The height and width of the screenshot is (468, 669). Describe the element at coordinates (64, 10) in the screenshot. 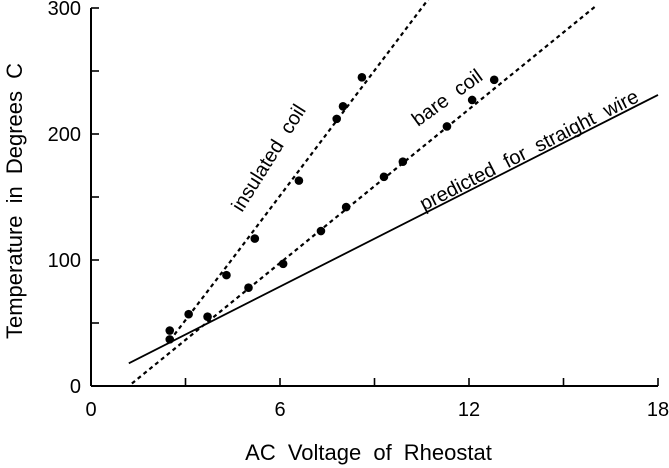

I see `y-tick-label: 300` at that location.